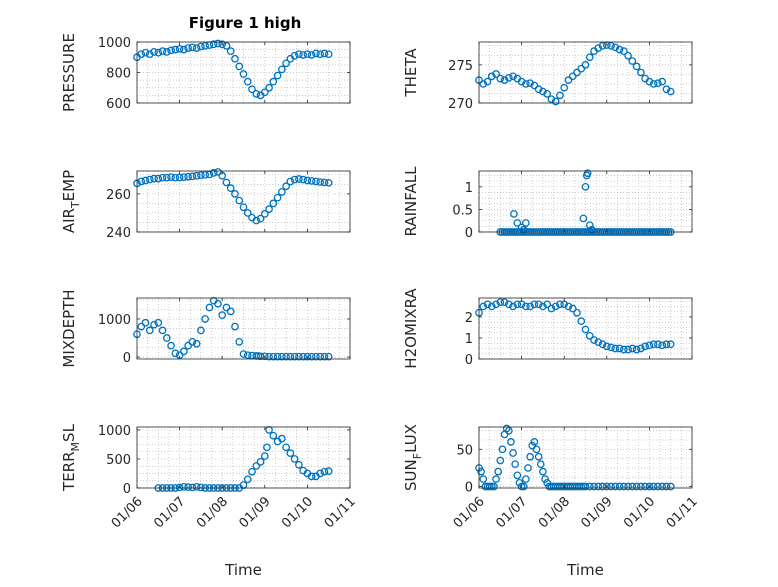 The height and width of the screenshot is (587, 778). Describe the element at coordinates (460, 104) in the screenshot. I see `y-tick-label: 270` at that location.